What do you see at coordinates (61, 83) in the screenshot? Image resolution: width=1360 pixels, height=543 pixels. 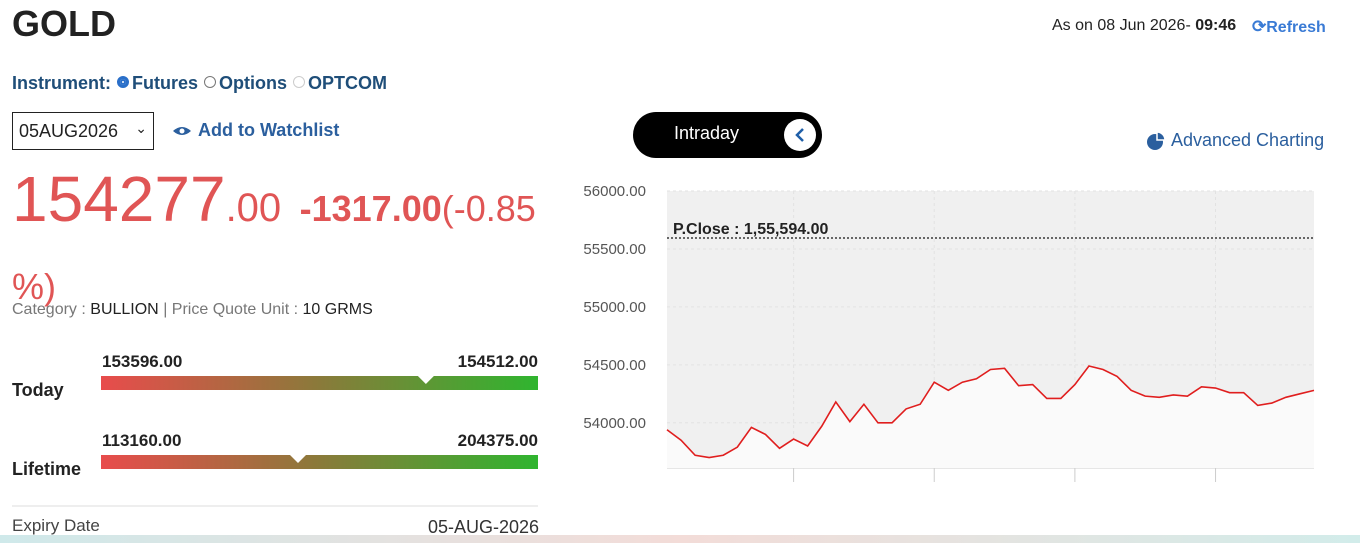 I see `instrument-label: Instrument:` at bounding box center [61, 83].